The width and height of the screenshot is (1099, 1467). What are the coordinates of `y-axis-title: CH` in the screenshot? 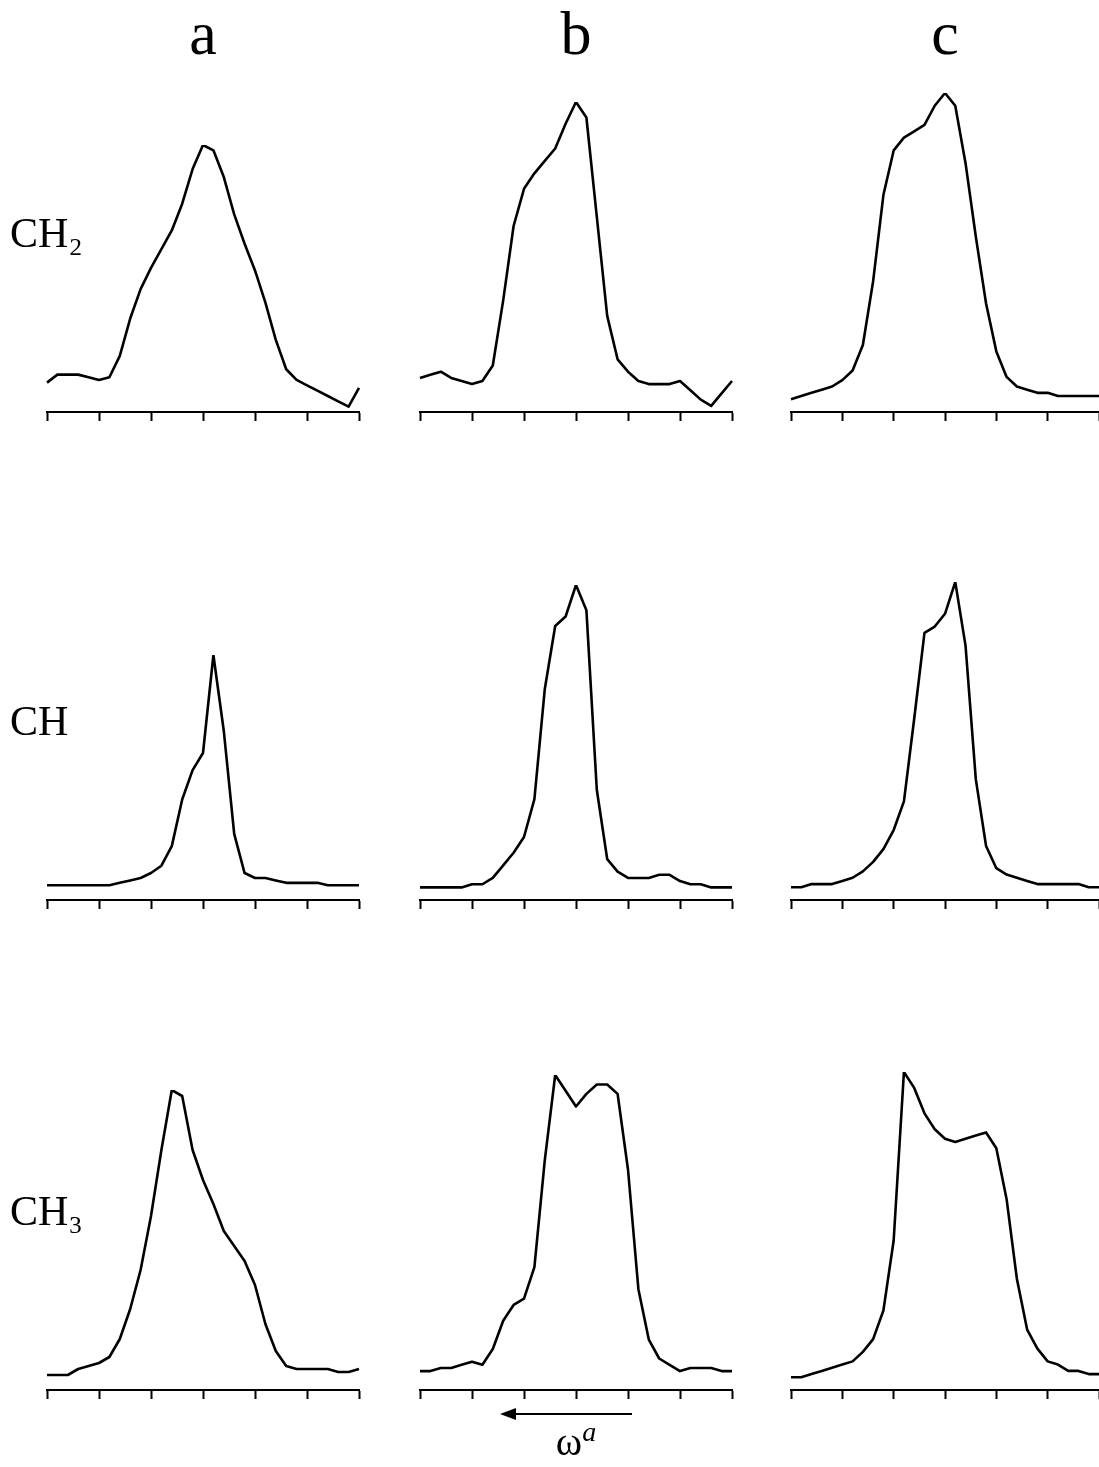 It's located at (39, 721).